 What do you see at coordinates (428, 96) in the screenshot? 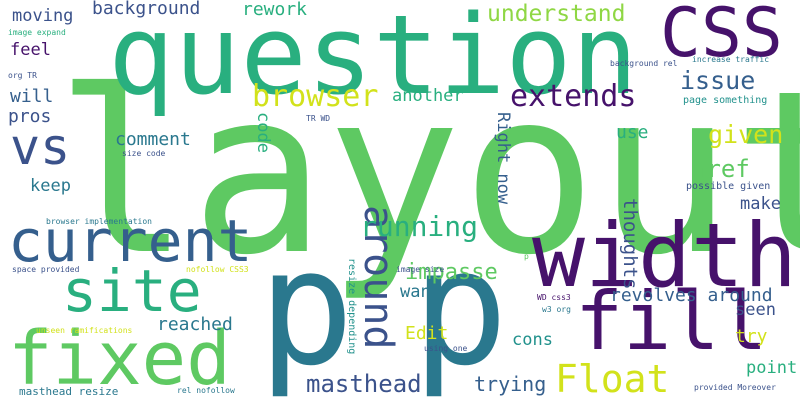
I see `word-another: another` at bounding box center [428, 96].